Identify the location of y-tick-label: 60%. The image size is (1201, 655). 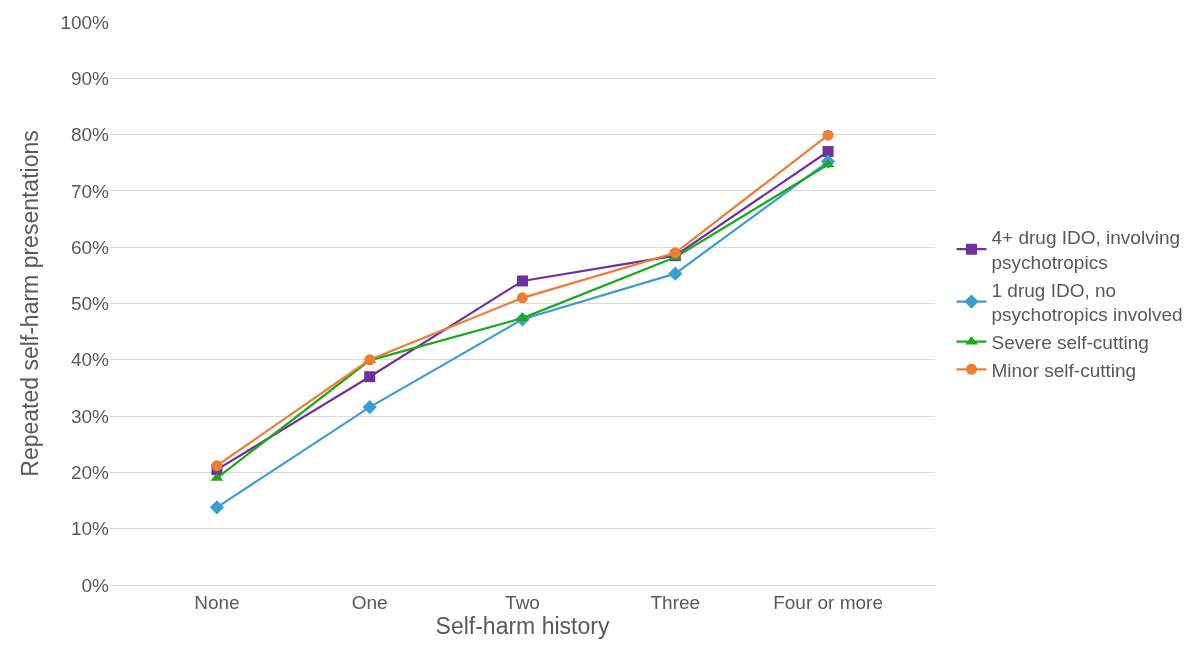
(90, 247).